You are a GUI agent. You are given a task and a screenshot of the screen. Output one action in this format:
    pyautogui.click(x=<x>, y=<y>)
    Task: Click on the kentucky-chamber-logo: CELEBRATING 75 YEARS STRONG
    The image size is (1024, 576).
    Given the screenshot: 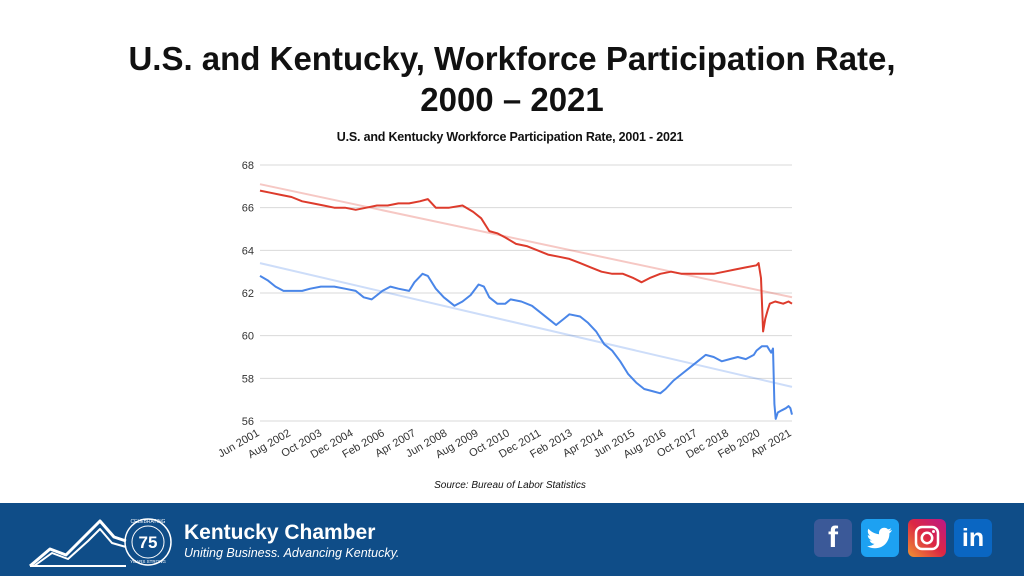 What is the action you would take?
    pyautogui.click(x=100, y=543)
    